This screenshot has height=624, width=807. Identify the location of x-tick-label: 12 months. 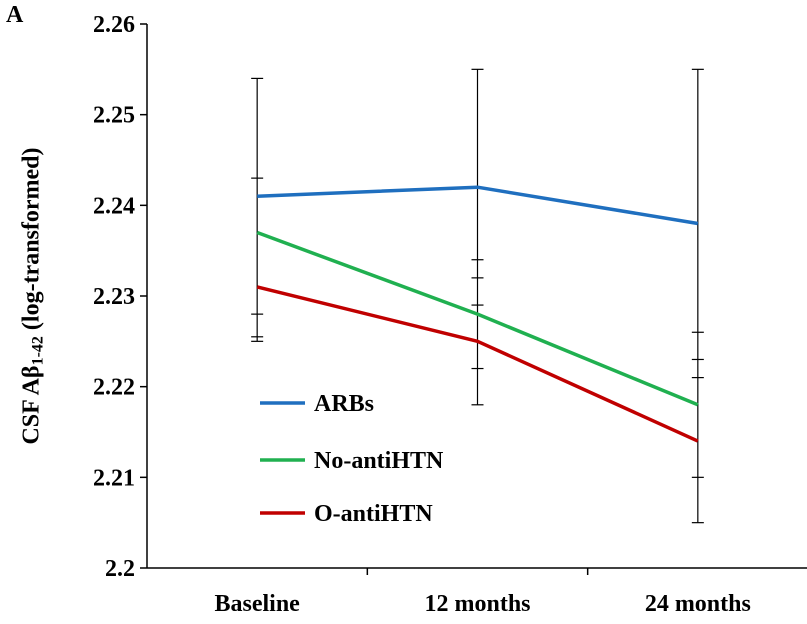
(477, 604).